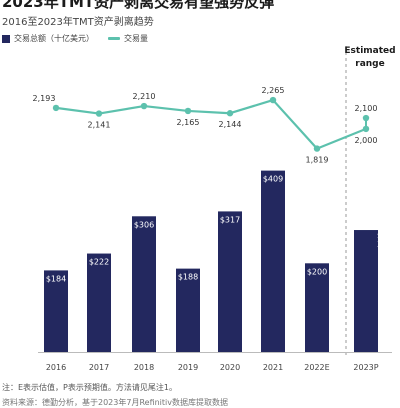 This screenshot has width=400, height=408. What do you see at coordinates (317, 307) in the screenshot?
I see `bar-2022E` at bounding box center [317, 307].